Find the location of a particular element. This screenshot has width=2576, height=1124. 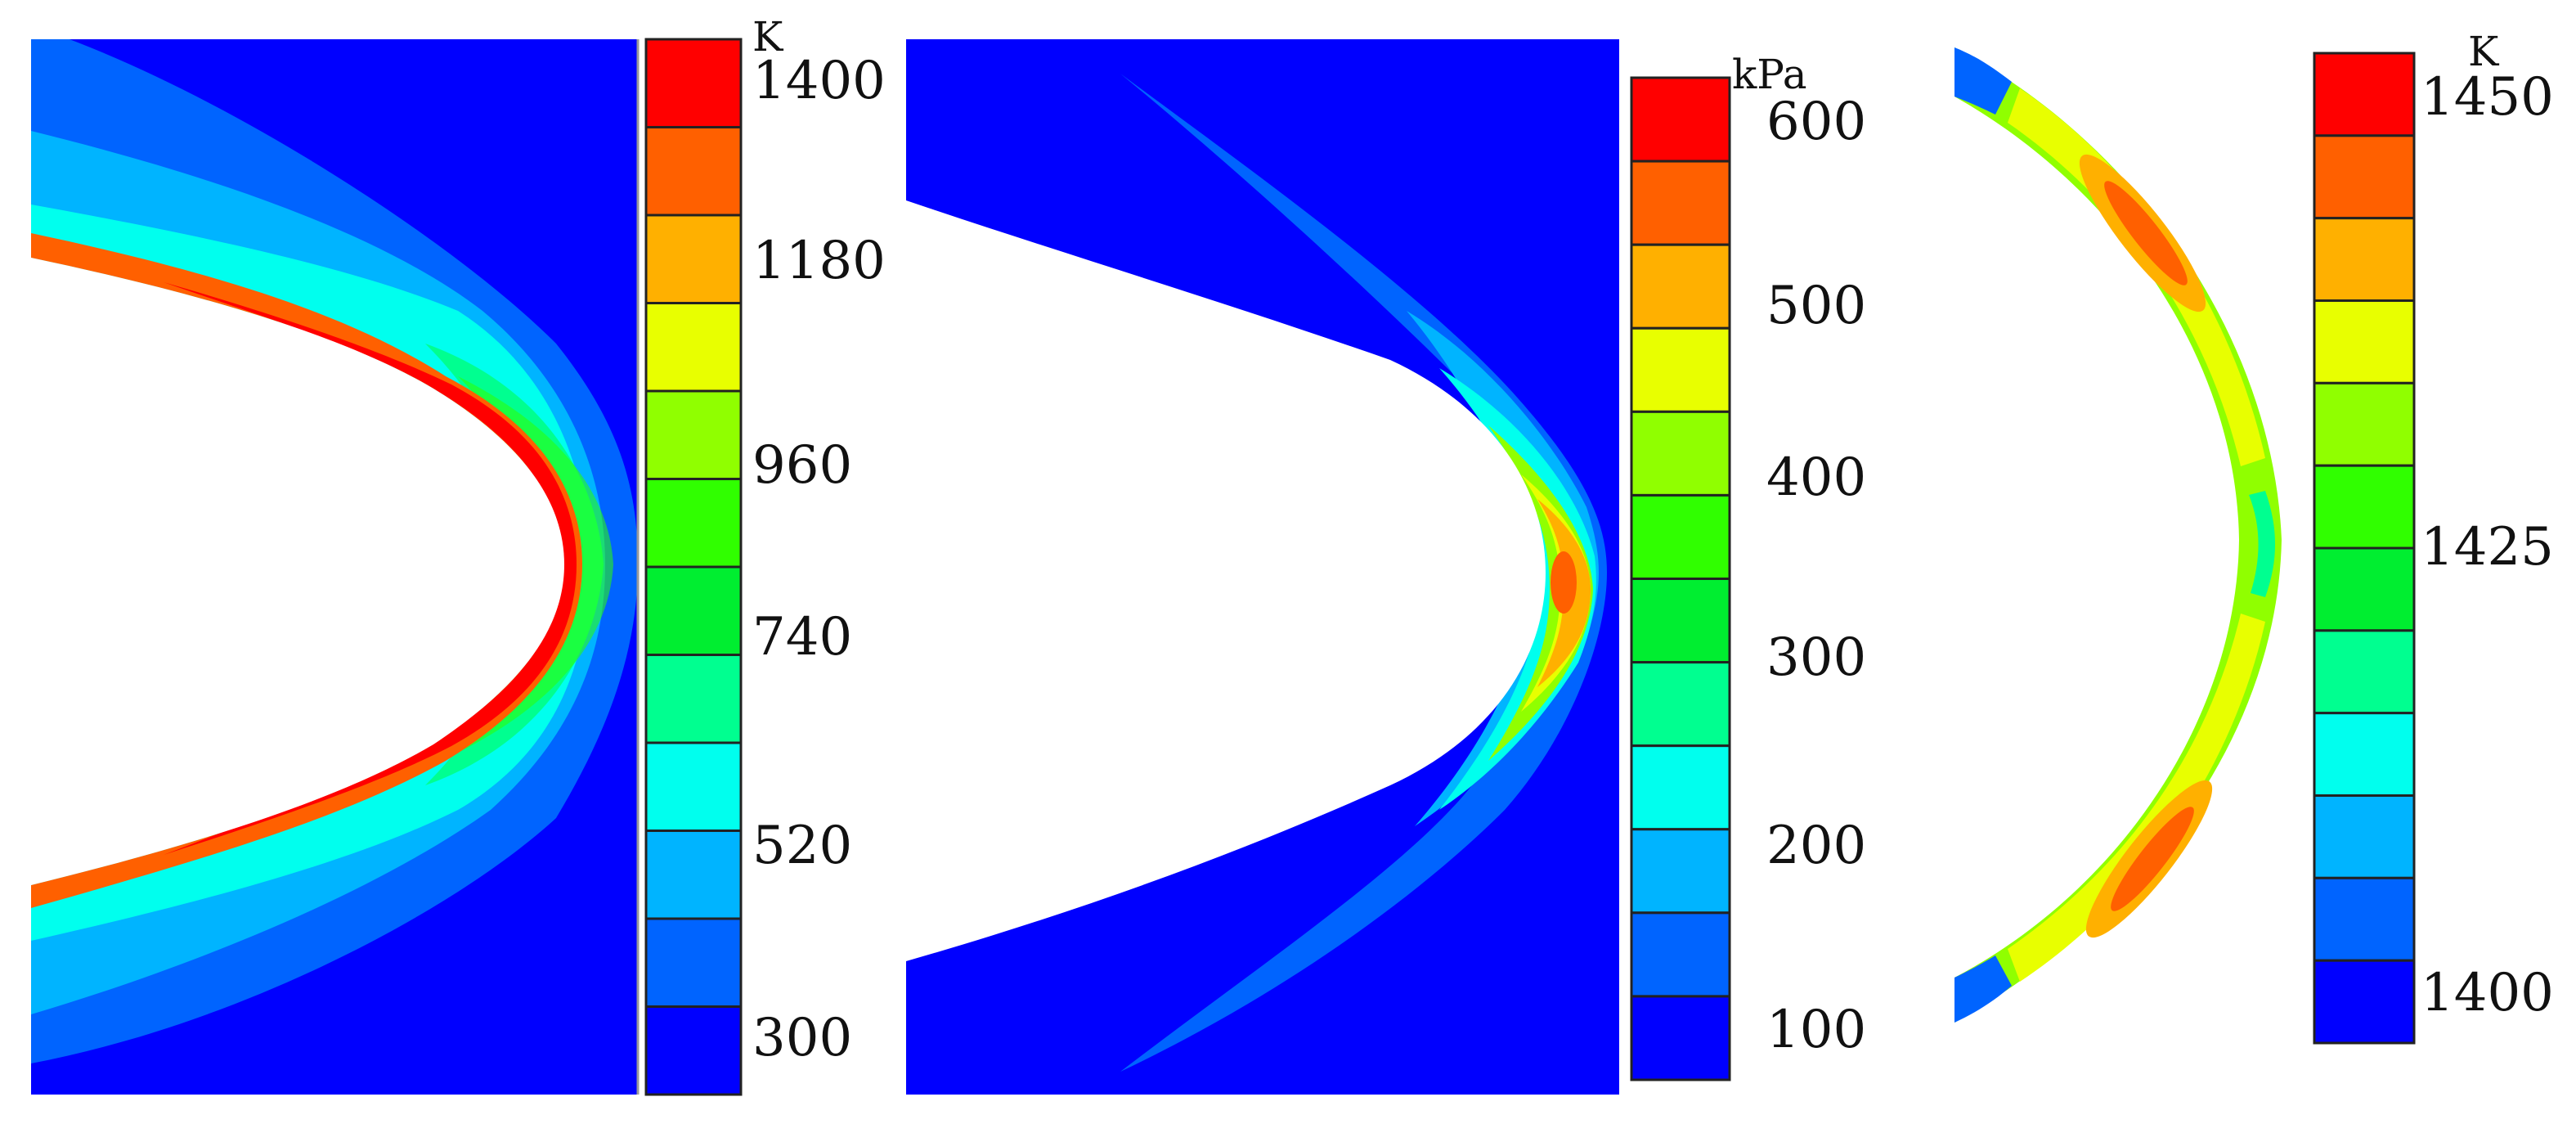

colorbar-unit: kPa is located at coordinates (1769, 74).